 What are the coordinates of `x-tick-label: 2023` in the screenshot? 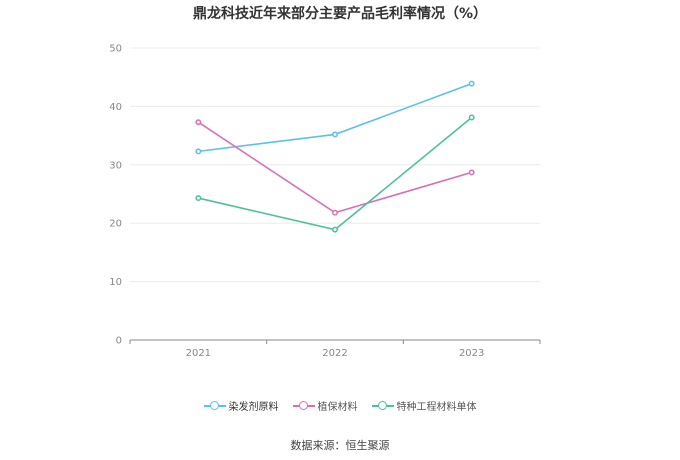 It's located at (471, 353).